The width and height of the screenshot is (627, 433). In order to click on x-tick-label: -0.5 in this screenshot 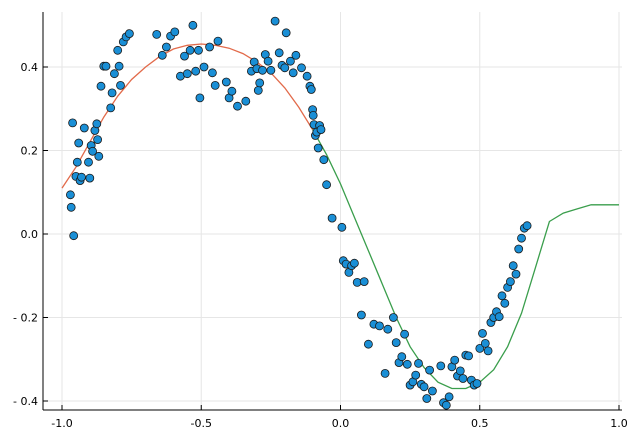, I will do `click(201, 423)`.